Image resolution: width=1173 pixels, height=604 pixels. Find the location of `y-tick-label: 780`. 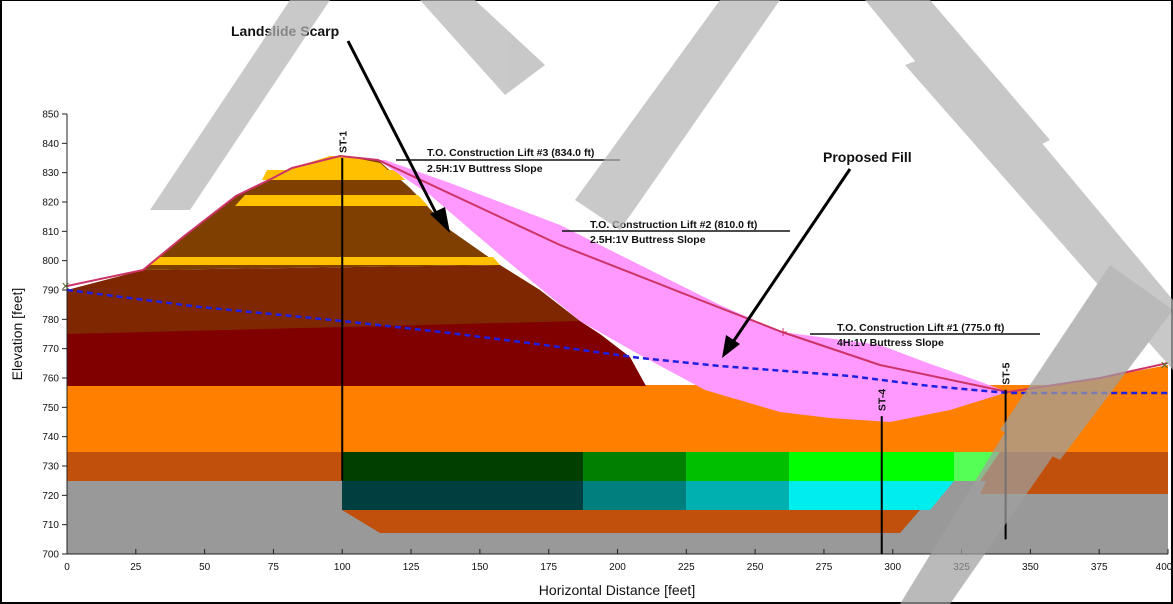

y-tick-label: 780 is located at coordinates (50, 320).